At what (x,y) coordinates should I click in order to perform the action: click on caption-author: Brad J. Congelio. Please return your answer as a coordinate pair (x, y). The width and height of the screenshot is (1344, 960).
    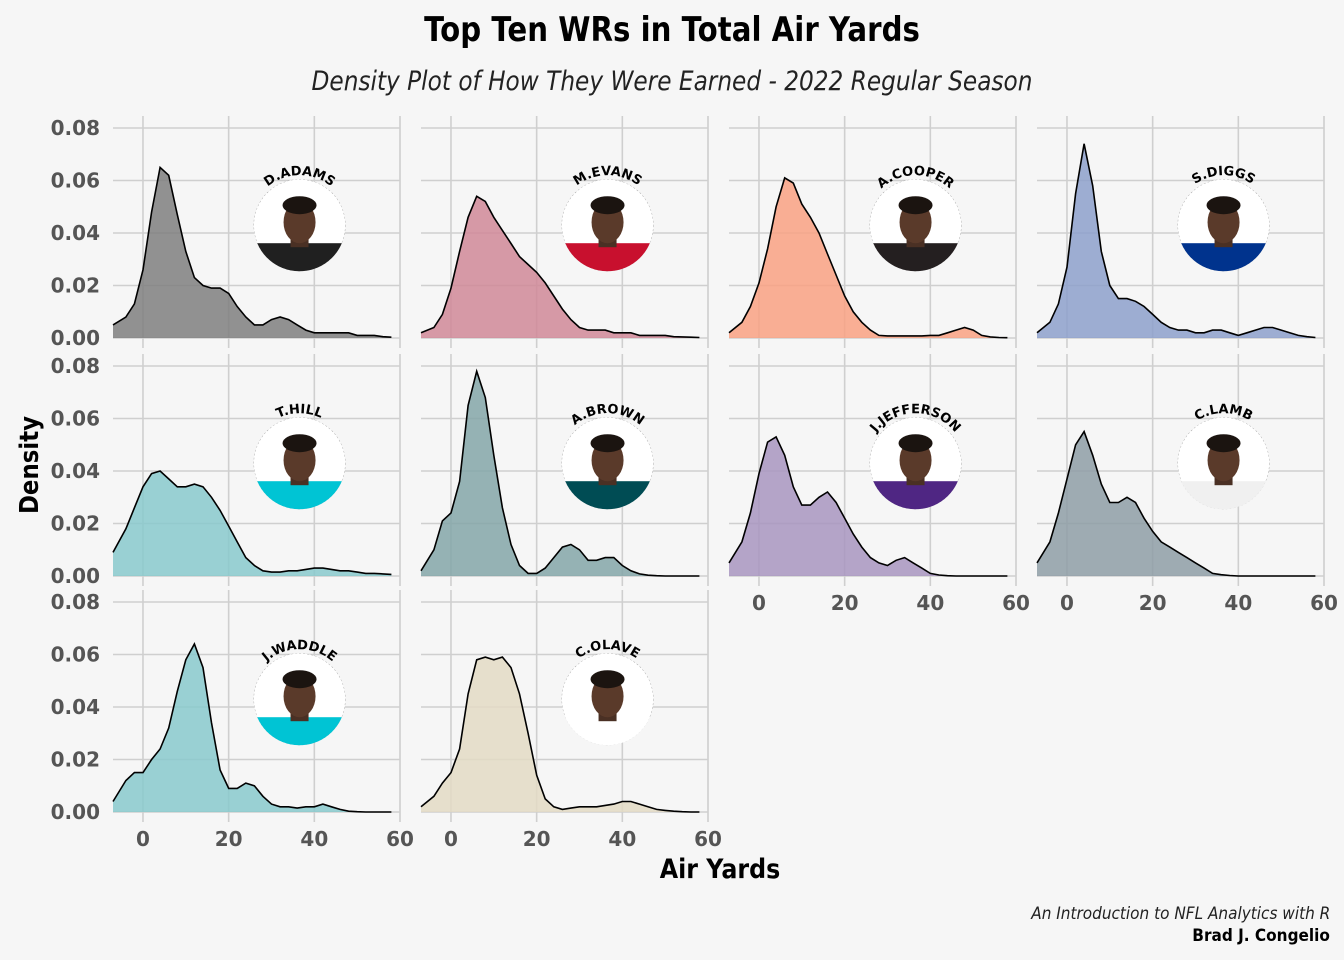
    Looking at the image, I should click on (1261, 936).